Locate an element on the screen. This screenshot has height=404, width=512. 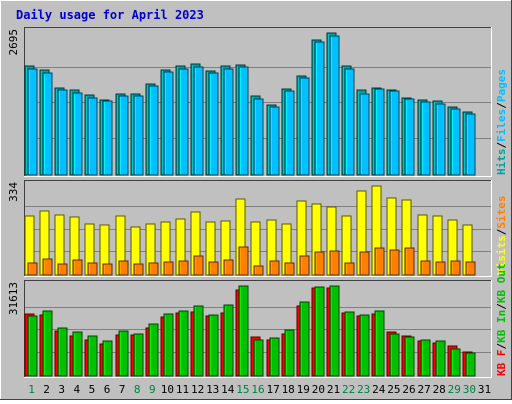
x-label-day-11: 11 is located at coordinates (182, 389).